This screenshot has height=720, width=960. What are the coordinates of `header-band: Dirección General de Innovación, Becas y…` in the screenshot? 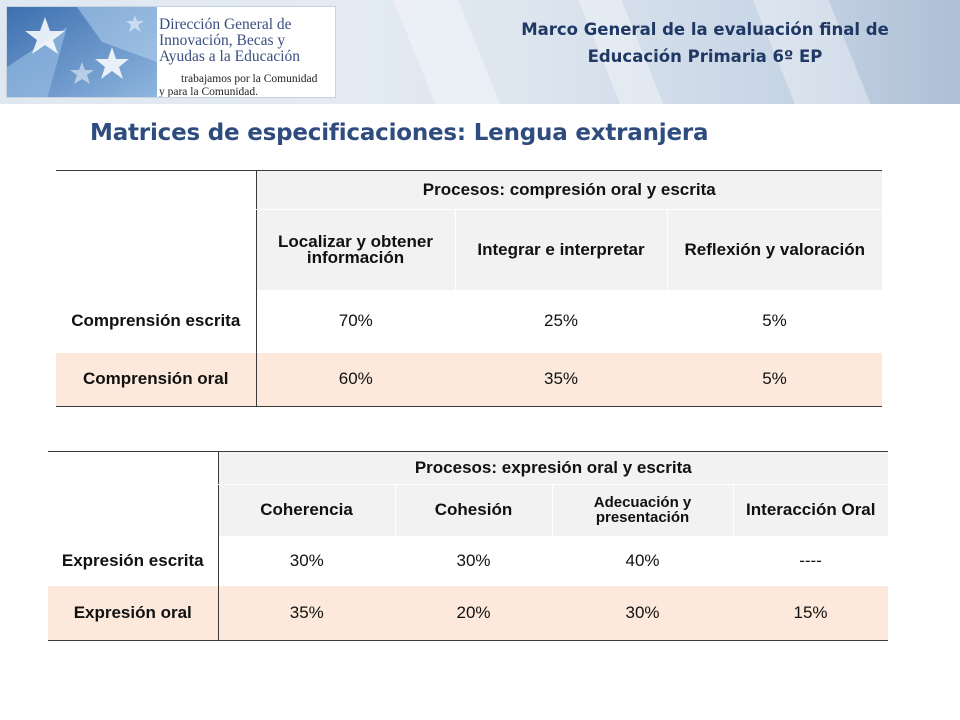 It's located at (480, 52).